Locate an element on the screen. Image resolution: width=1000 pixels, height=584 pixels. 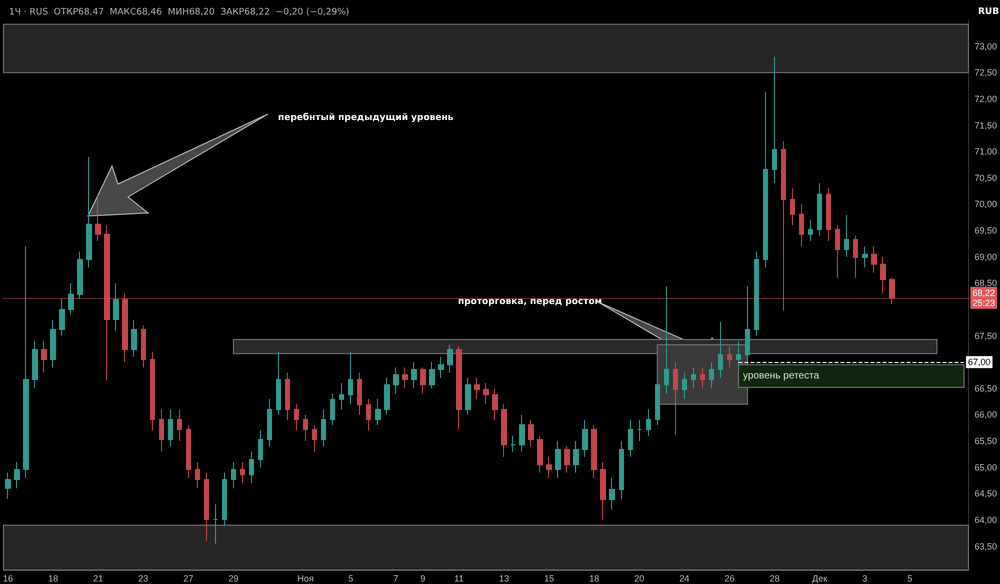
x-tick-label: Дек is located at coordinates (820, 579).